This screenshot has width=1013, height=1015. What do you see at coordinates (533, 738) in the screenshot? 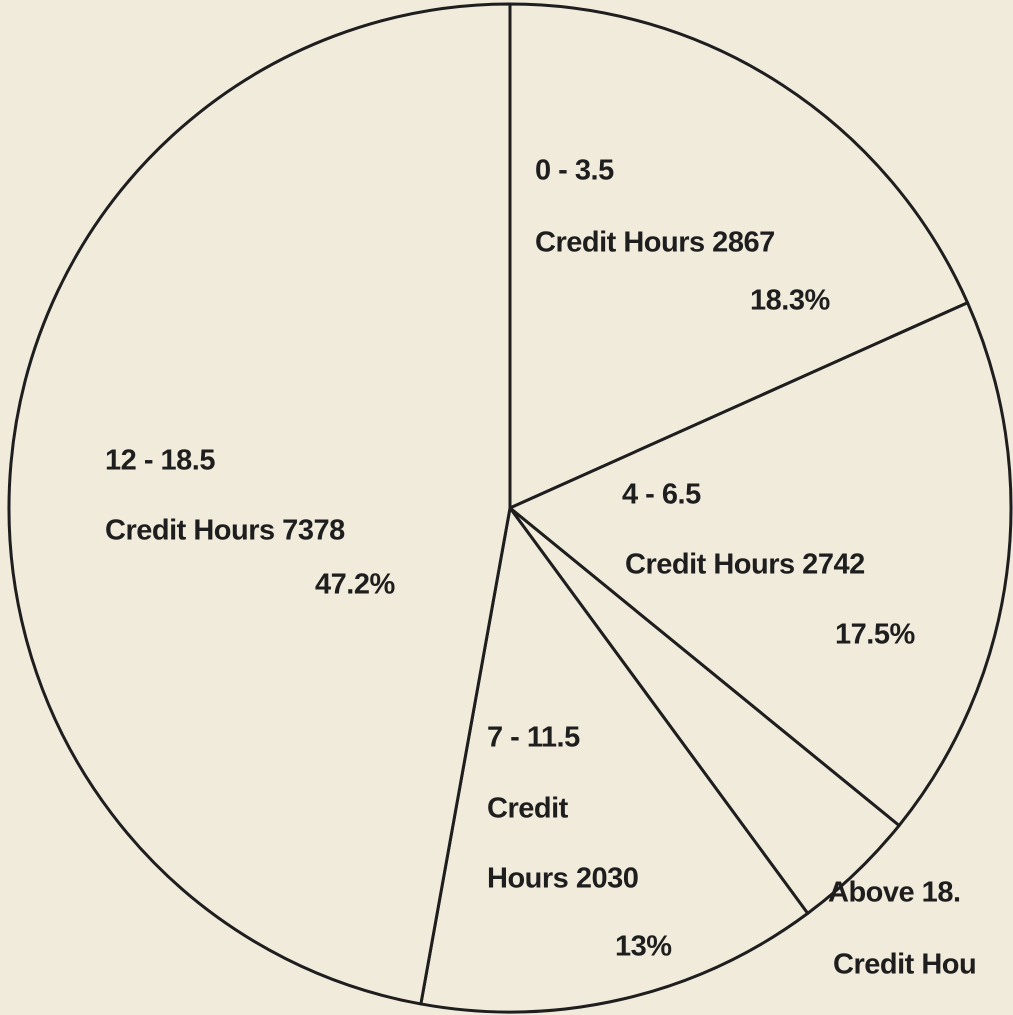
I see `slice-label: 7 - 11.5` at bounding box center [533, 738].